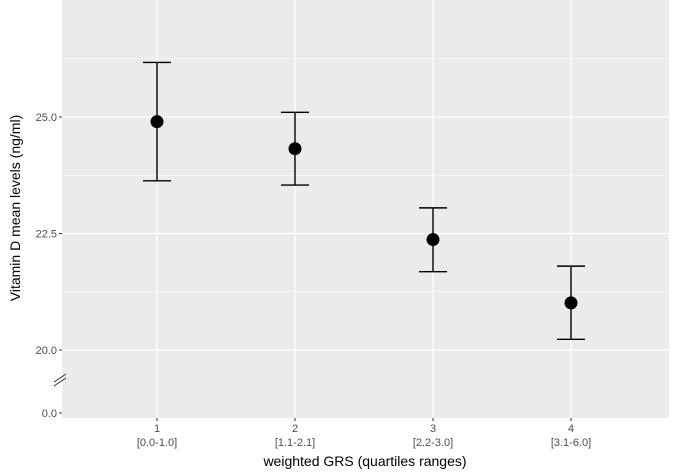 Image resolution: width=675 pixels, height=473 pixels. Describe the element at coordinates (49, 414) in the screenshot. I see `y-tick-label-0: 0.0` at that location.